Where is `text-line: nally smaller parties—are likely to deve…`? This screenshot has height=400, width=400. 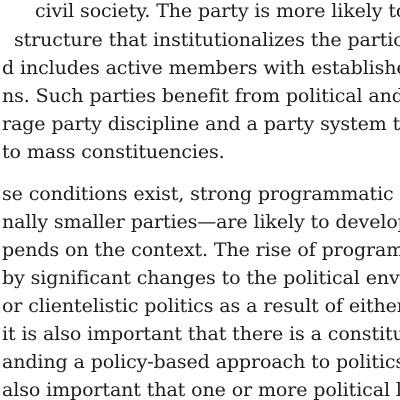
text-line: nally smaller parties—are likely to deve… is located at coordinates (201, 222).